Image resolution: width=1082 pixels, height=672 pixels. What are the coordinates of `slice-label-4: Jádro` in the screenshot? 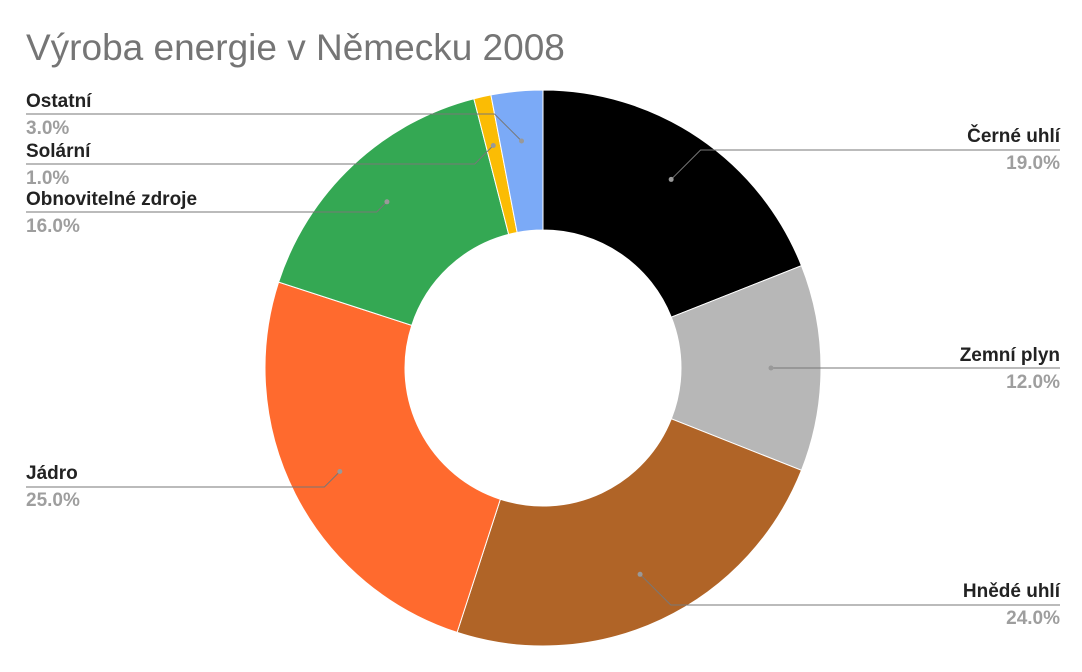 It's located at (52, 473).